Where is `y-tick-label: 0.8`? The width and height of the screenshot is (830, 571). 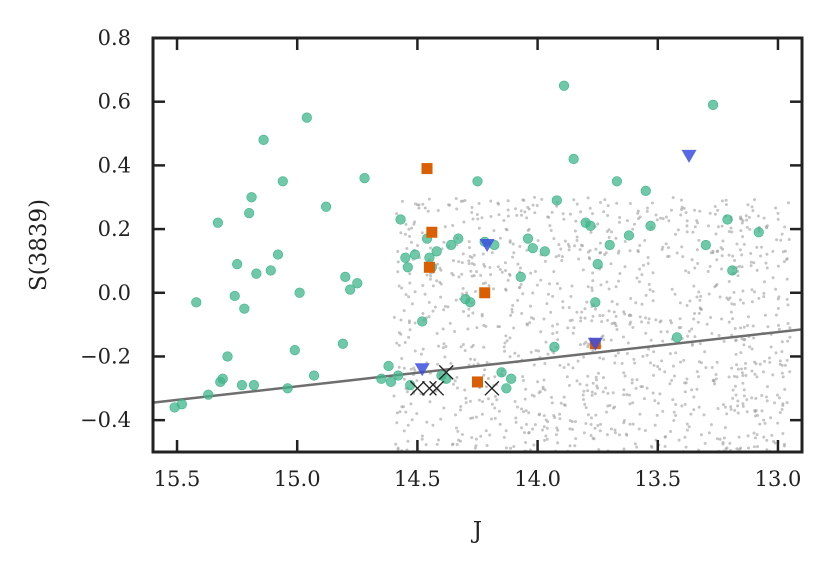 y-tick-label: 0.8 is located at coordinates (114, 38).